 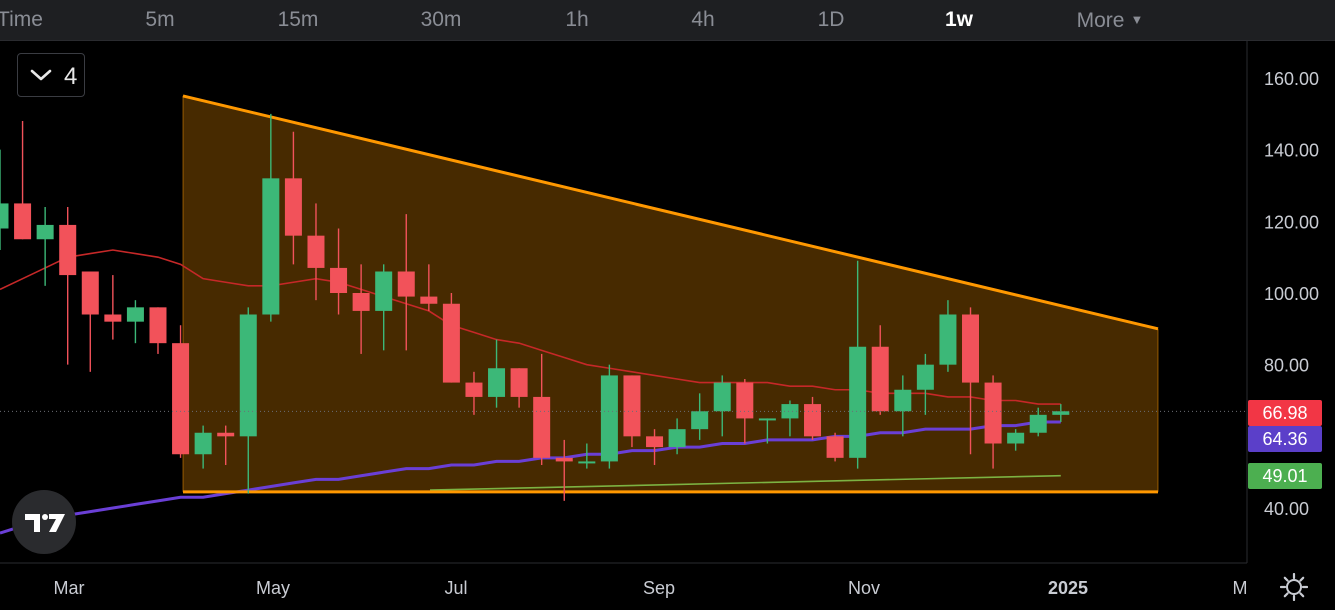 I want to click on more-timeframes-button: More ▼, so click(x=1110, y=20).